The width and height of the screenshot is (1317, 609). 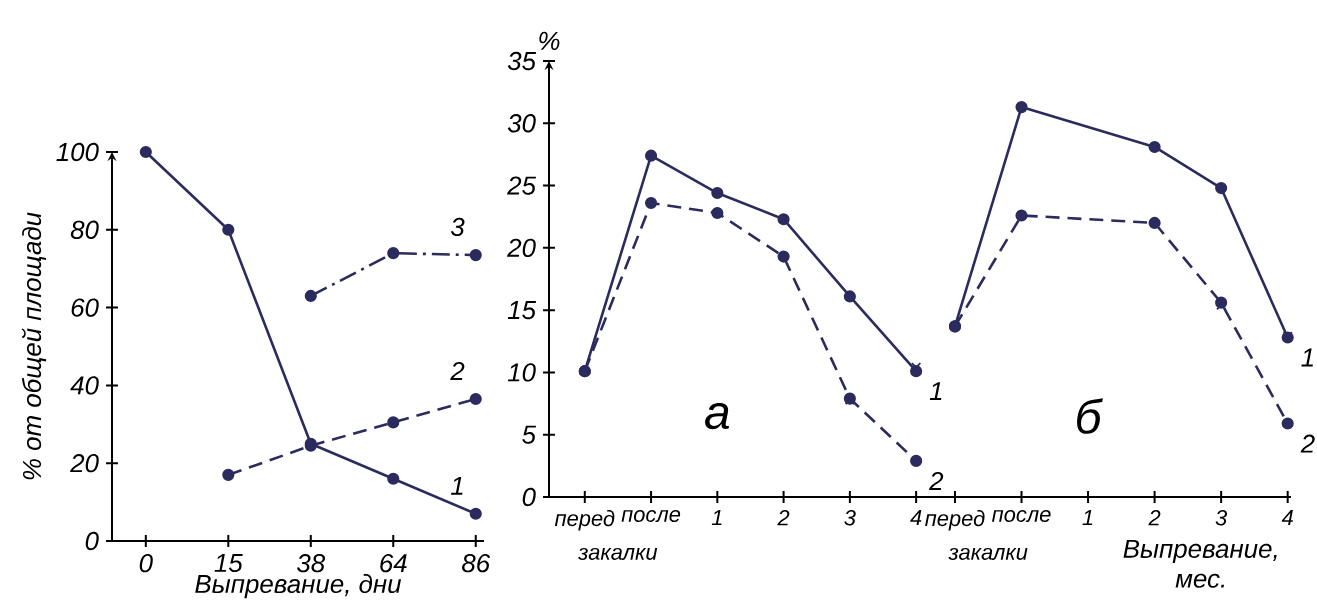 I want to click on x-tick-label: 38, so click(x=311, y=563).